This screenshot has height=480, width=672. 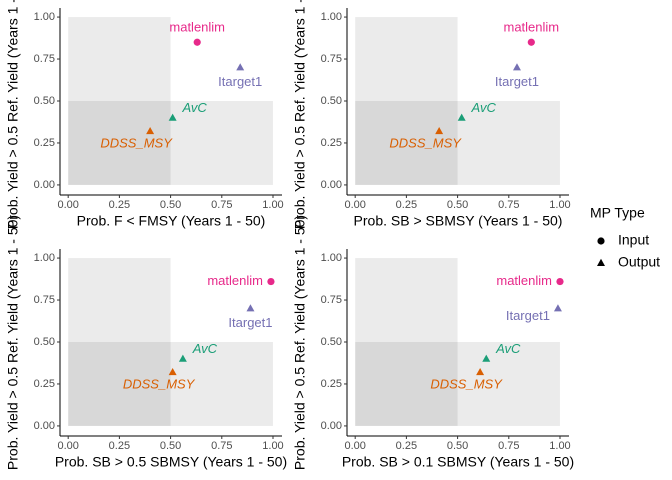 What do you see at coordinates (171, 221) in the screenshot?
I see `x-axis-title: Prob. F < FMSY (Years 1 - 50)` at bounding box center [171, 221].